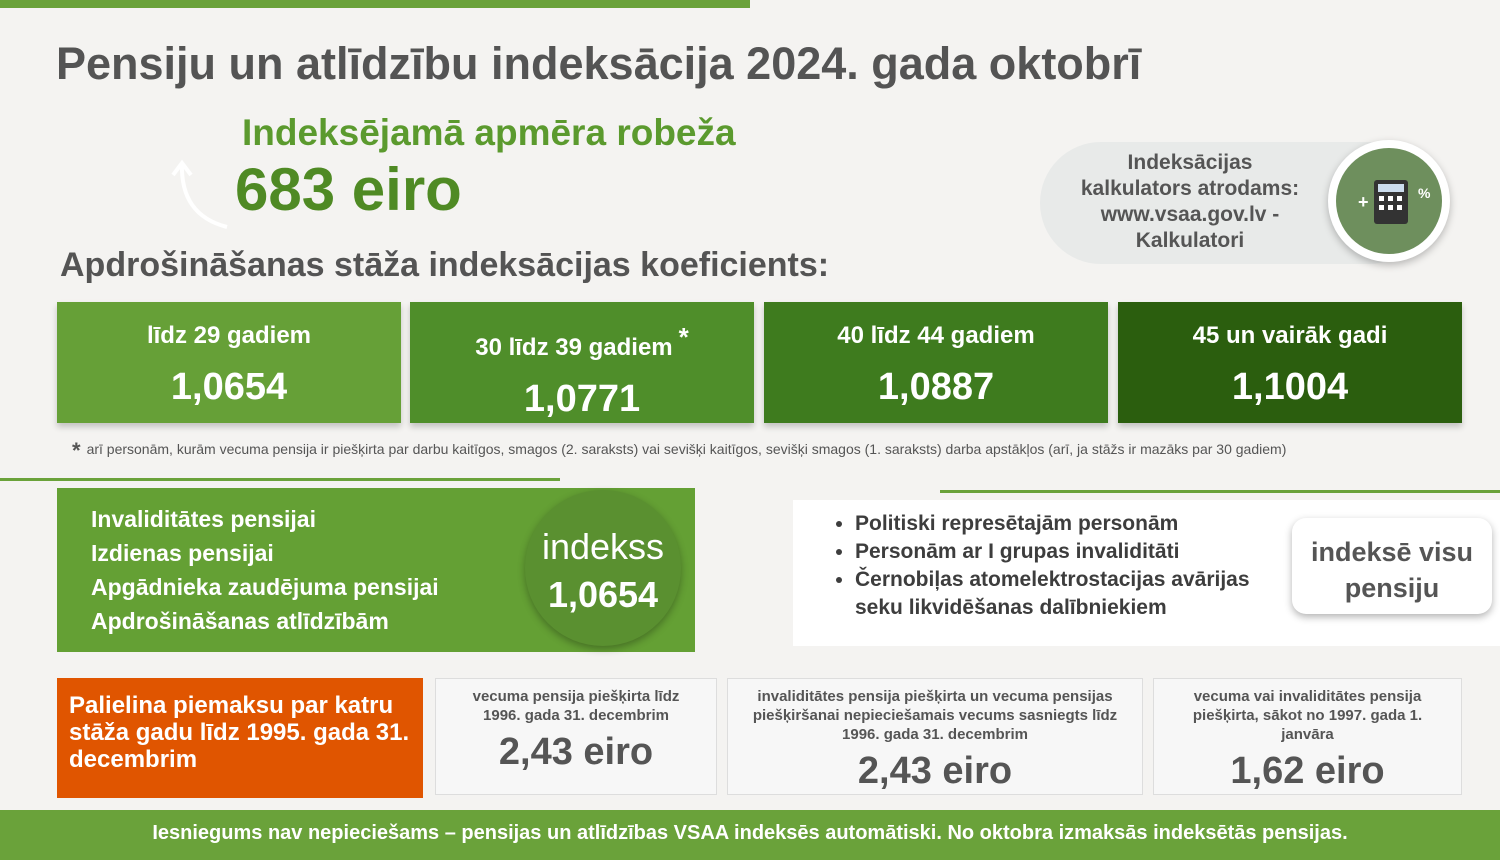 This screenshot has height=860, width=1500. Describe the element at coordinates (182, 553) in the screenshot. I see `index-item: Izdienas pensijai` at that location.